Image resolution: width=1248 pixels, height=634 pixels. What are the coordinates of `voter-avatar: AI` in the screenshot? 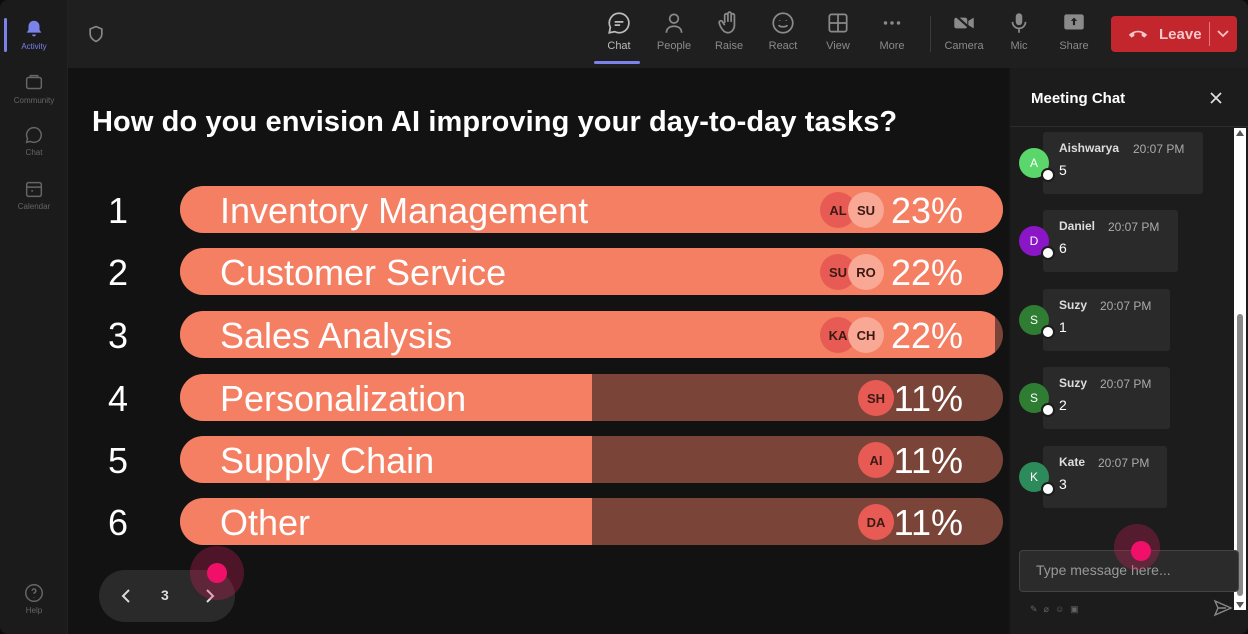 It's located at (876, 460).